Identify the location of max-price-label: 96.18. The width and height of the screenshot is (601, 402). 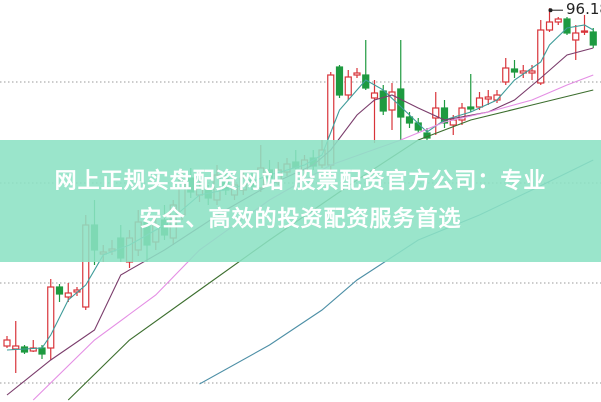
(583, 9).